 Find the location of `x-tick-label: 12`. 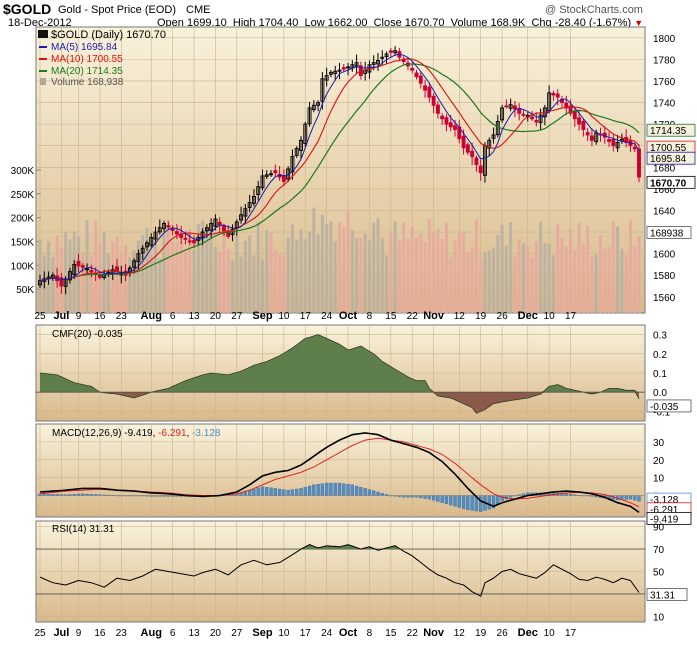

x-tick-label: 12 is located at coordinates (460, 633).